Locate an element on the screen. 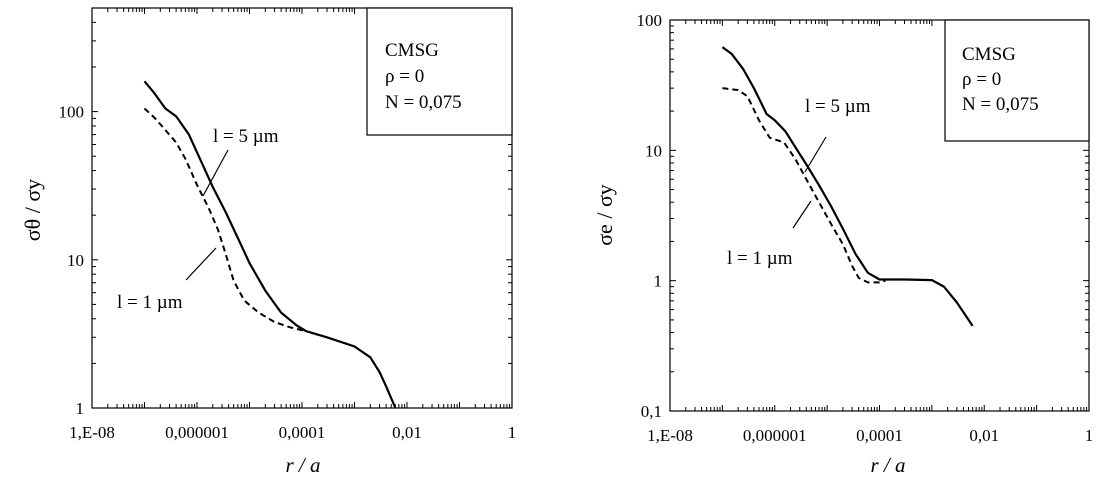  annotation-leader-l5-left is located at coordinates (215, 173).